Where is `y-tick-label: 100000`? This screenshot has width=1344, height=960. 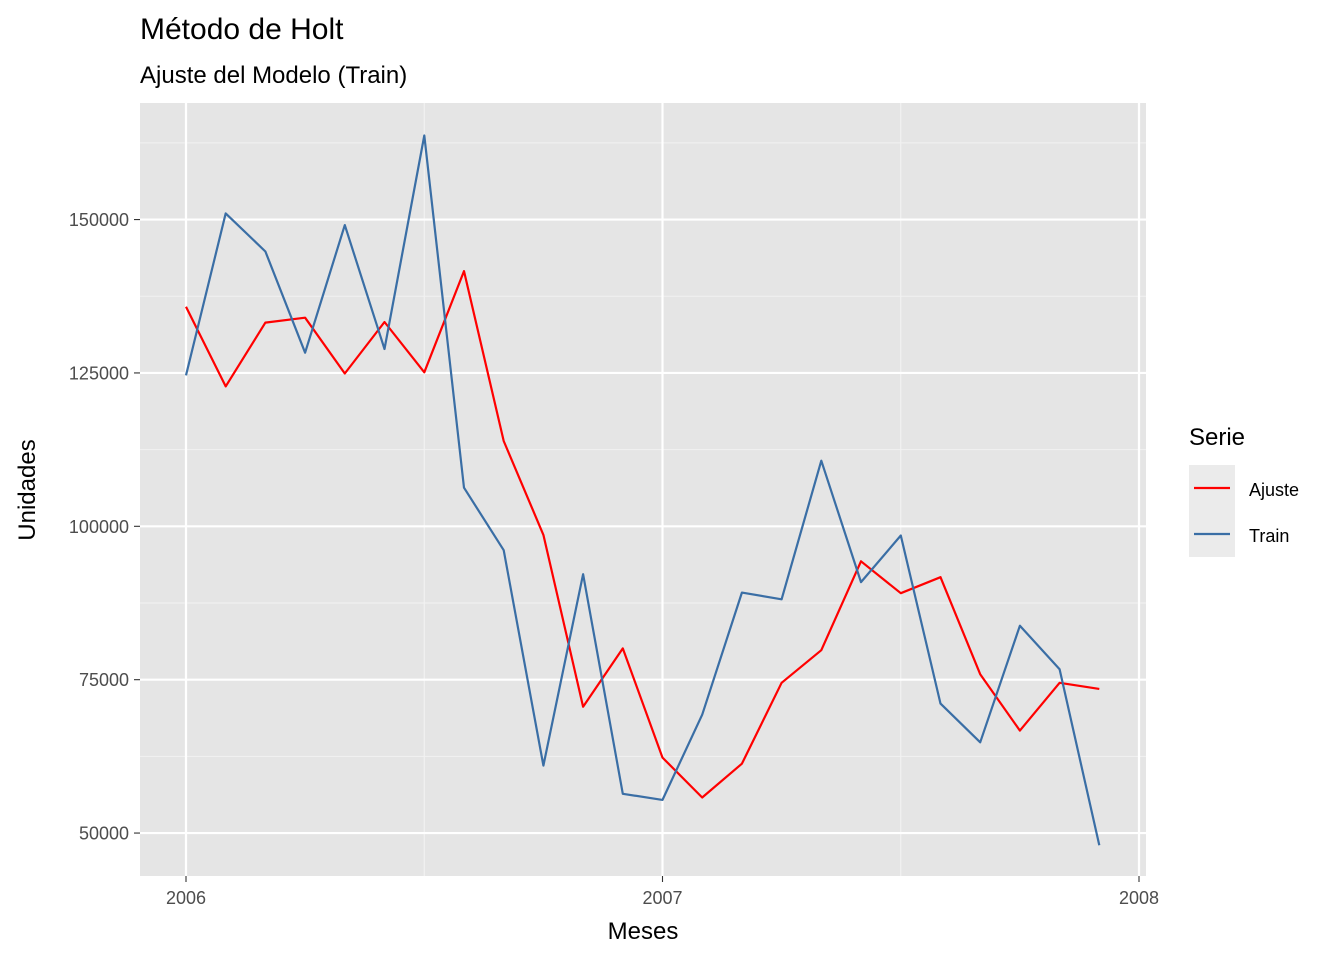
y-tick-label: 100000 is located at coordinates (99, 527).